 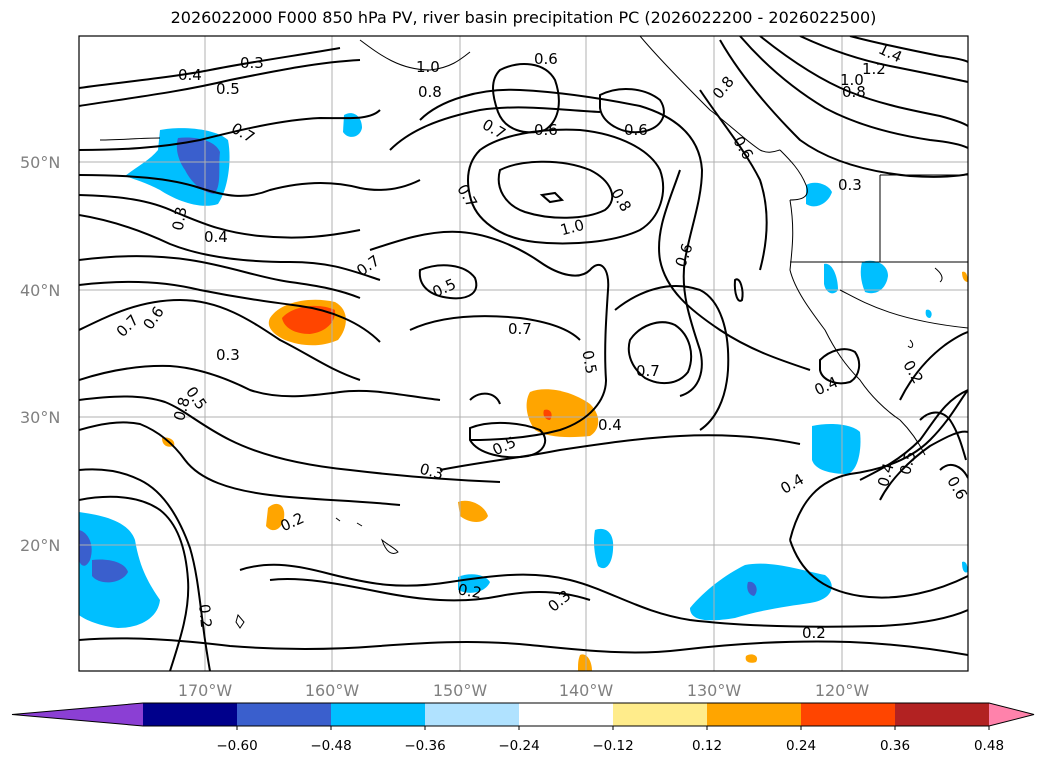 What do you see at coordinates (460, 690) in the screenshot?
I see `lon-label-150w: 150°W` at bounding box center [460, 690].